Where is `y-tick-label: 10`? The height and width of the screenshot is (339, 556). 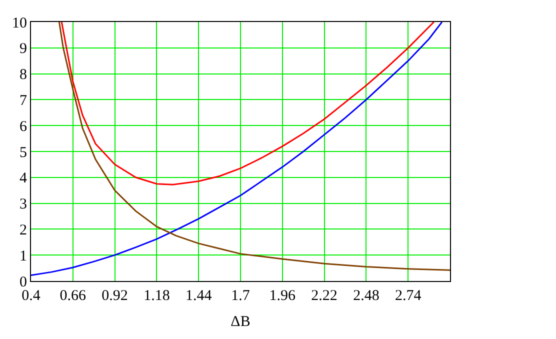
y-tick-label: 10 is located at coordinates (19, 23).